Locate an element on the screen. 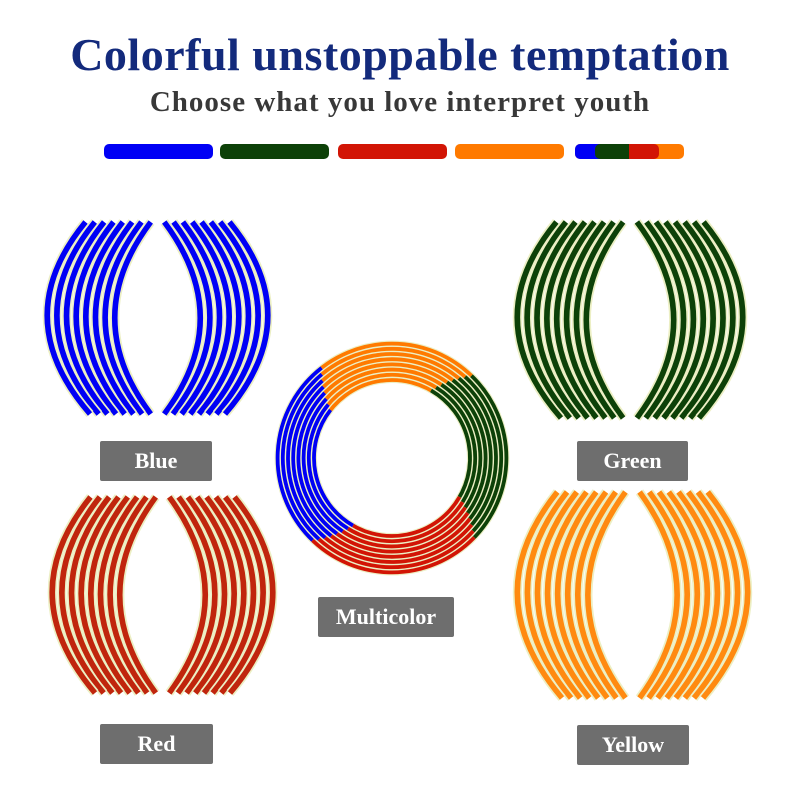  page-subtitle: Choose what you love interpret youth is located at coordinates (400, 102).